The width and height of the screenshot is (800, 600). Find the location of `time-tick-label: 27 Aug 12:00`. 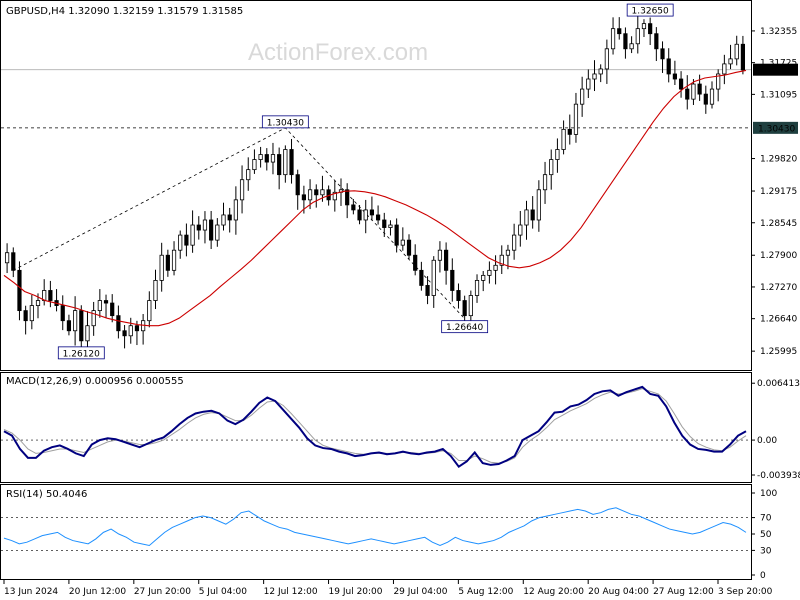

time-tick-label: 27 Aug 12:00 is located at coordinates (683, 592).